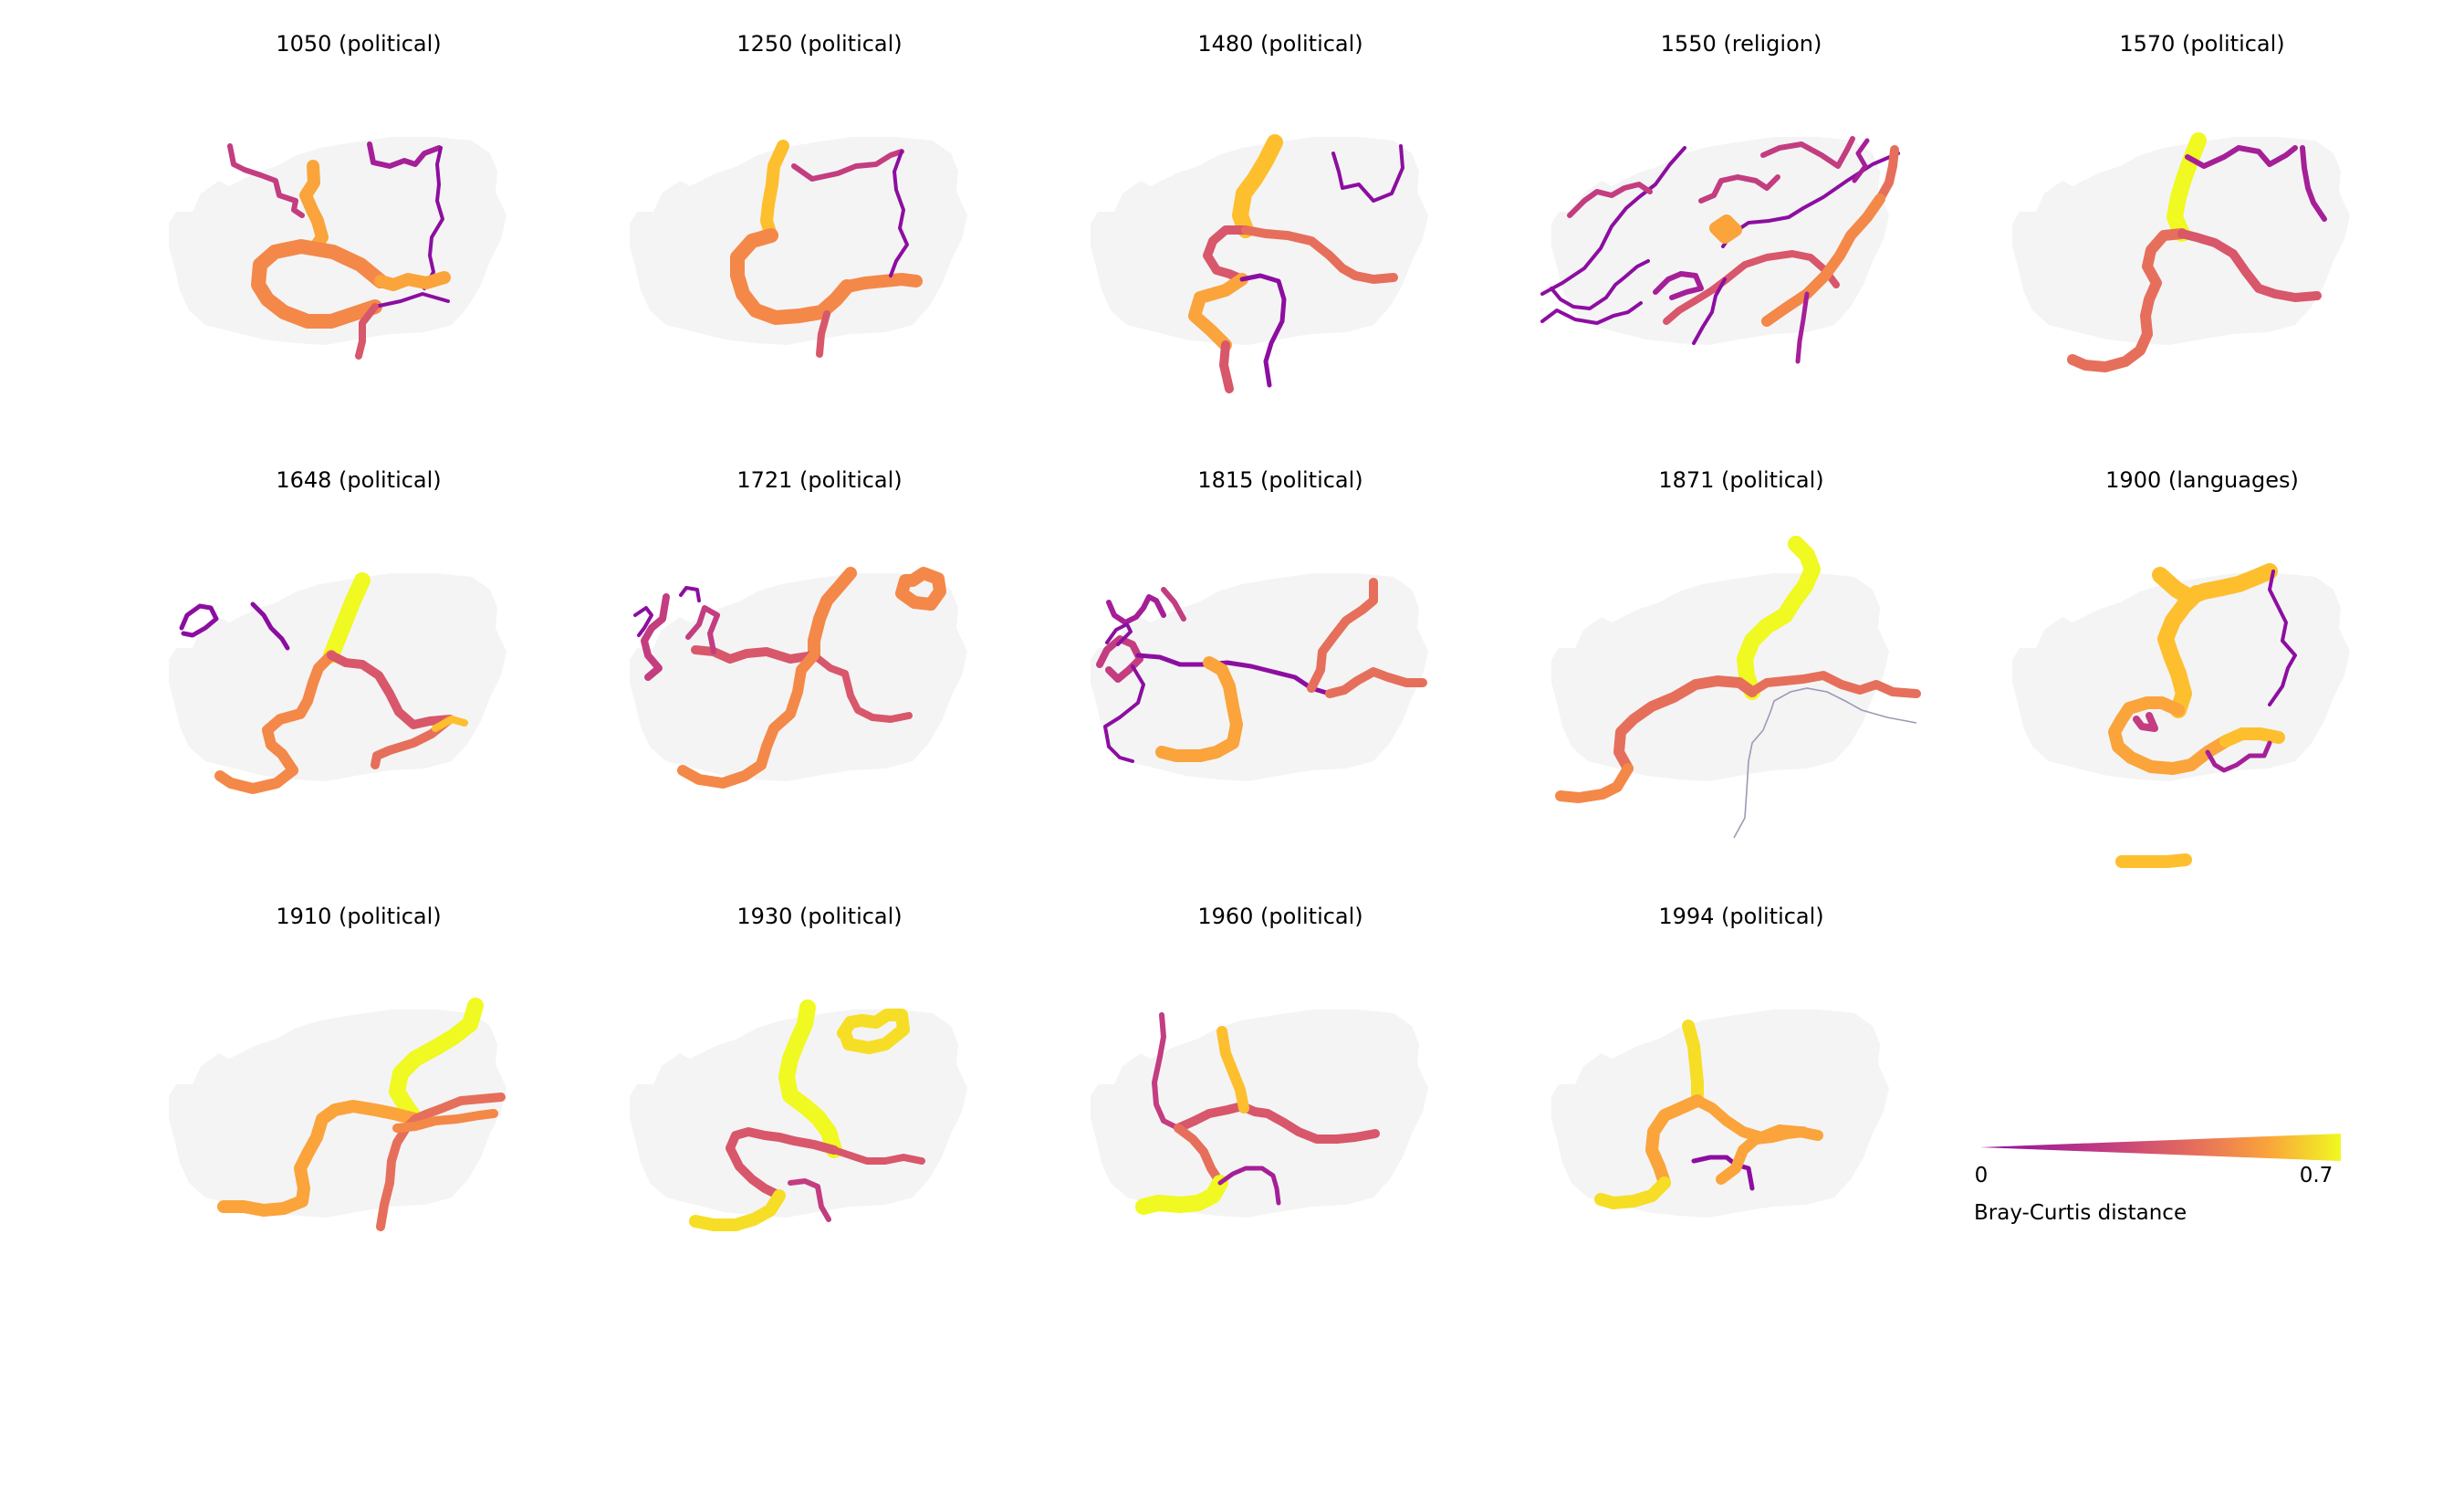 The width and height of the screenshot is (2464, 1506). What do you see at coordinates (819, 44) in the screenshot?
I see `panel-title: 1250 (political)` at bounding box center [819, 44].